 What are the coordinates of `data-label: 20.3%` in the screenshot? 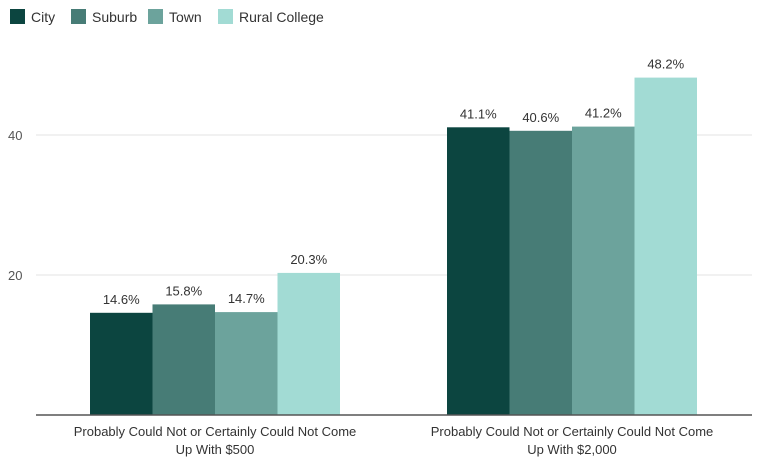 It's located at (308, 259).